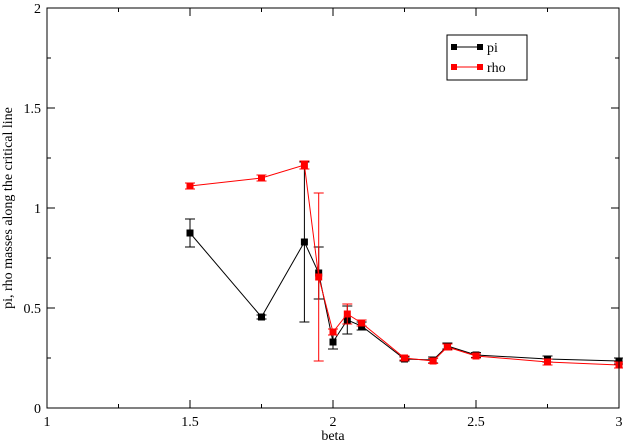 This screenshot has height=443, width=623. What do you see at coordinates (37, 209) in the screenshot?
I see `y-tick-label: 1` at bounding box center [37, 209].